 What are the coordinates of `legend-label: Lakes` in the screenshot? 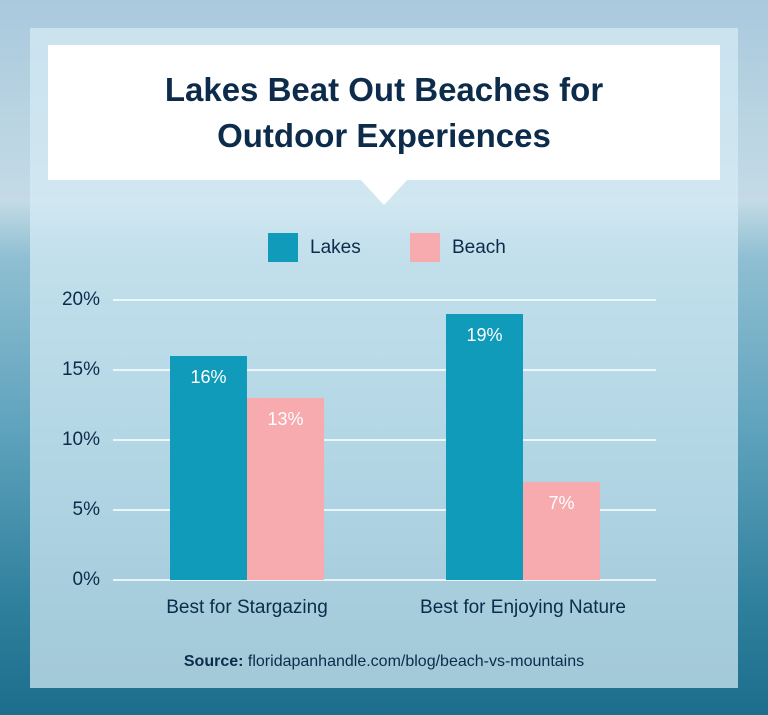 It's located at (335, 247).